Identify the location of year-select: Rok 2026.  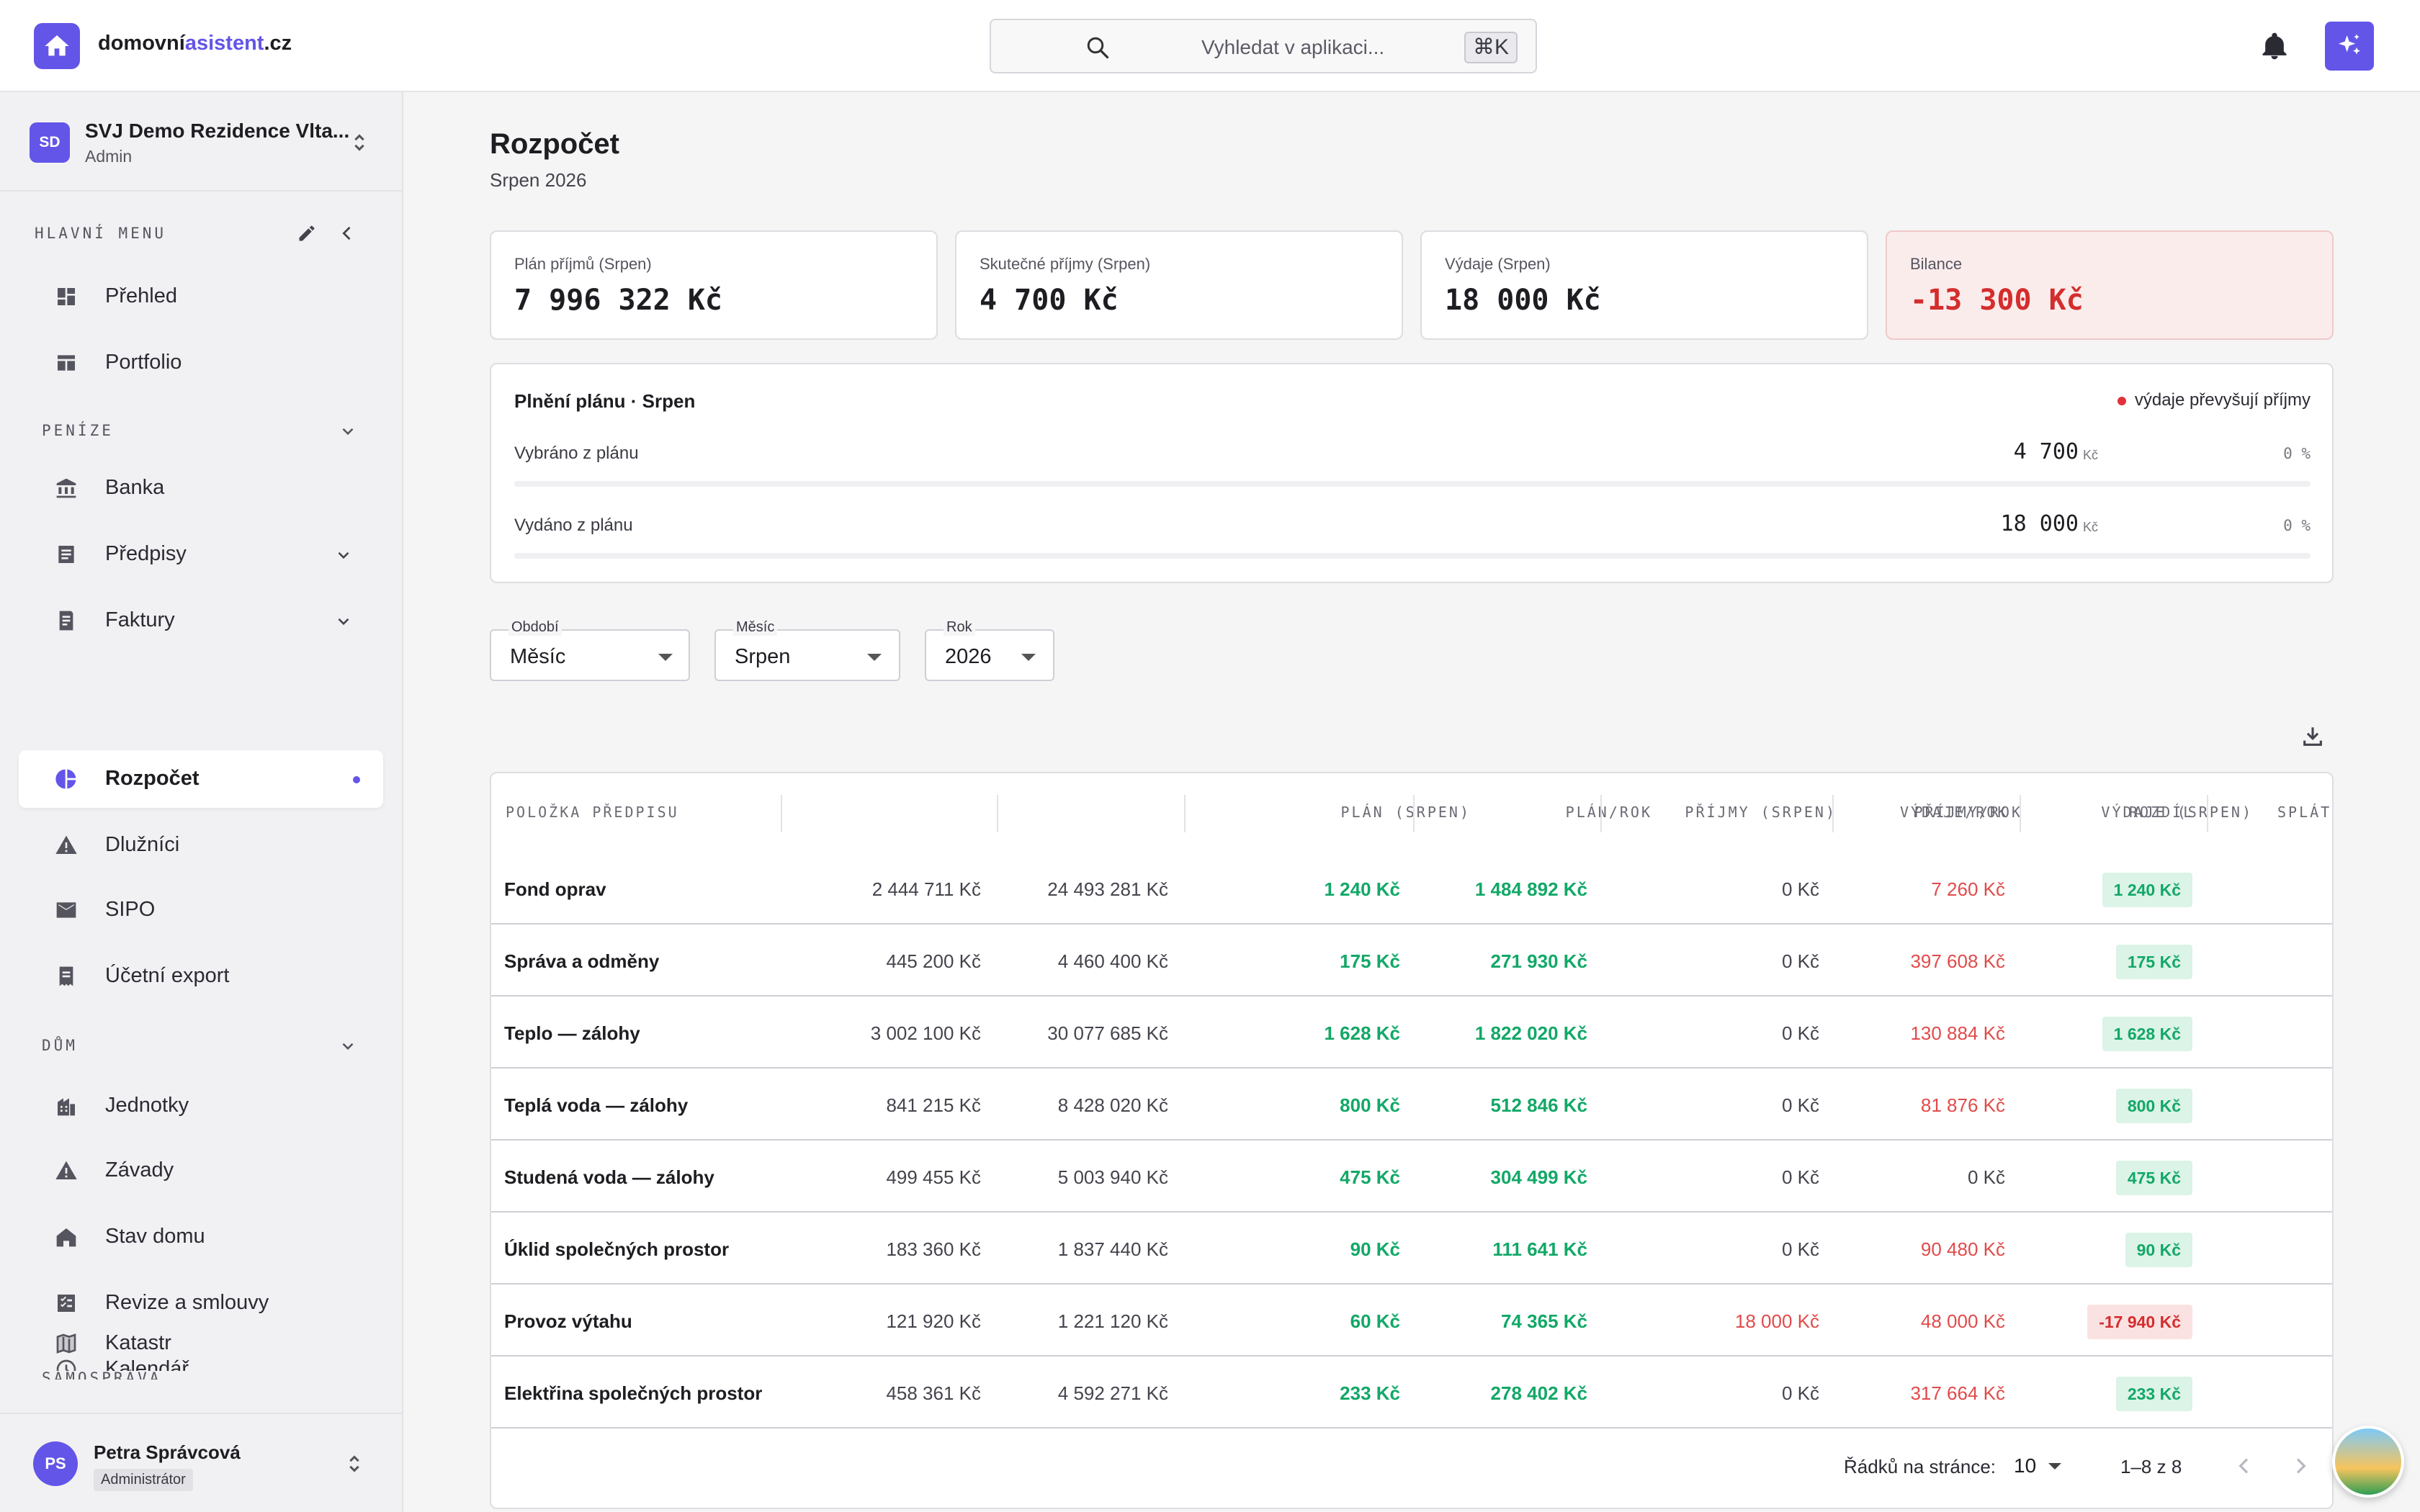
(990, 650).